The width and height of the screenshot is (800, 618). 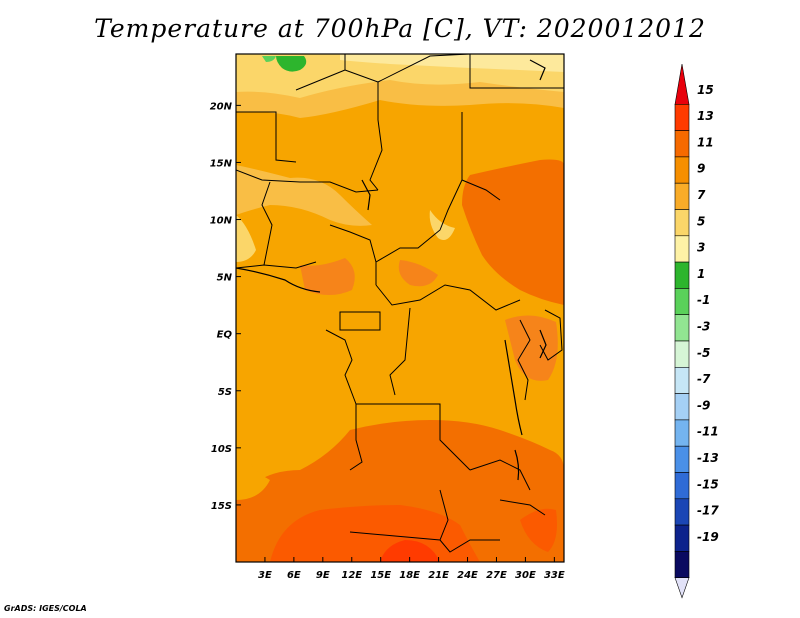 What do you see at coordinates (525, 575) in the screenshot?
I see `lon-tick-label: 30E` at bounding box center [525, 575].